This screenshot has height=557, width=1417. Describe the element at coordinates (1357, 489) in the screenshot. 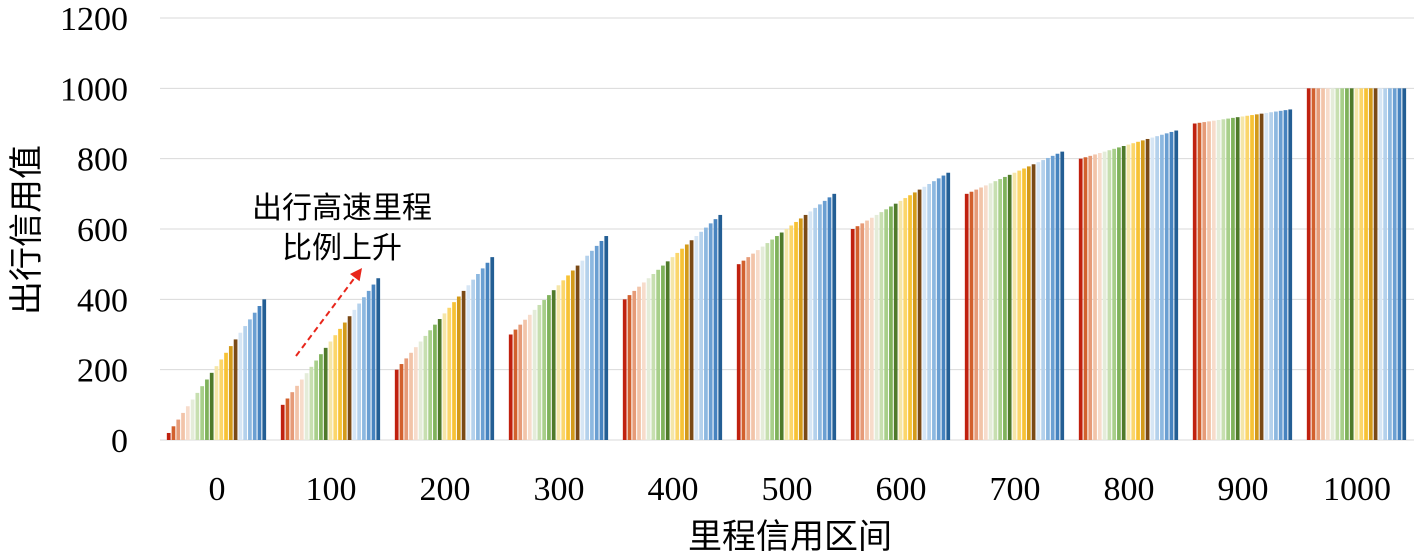

I see `x-tick-label: 1000` at that location.